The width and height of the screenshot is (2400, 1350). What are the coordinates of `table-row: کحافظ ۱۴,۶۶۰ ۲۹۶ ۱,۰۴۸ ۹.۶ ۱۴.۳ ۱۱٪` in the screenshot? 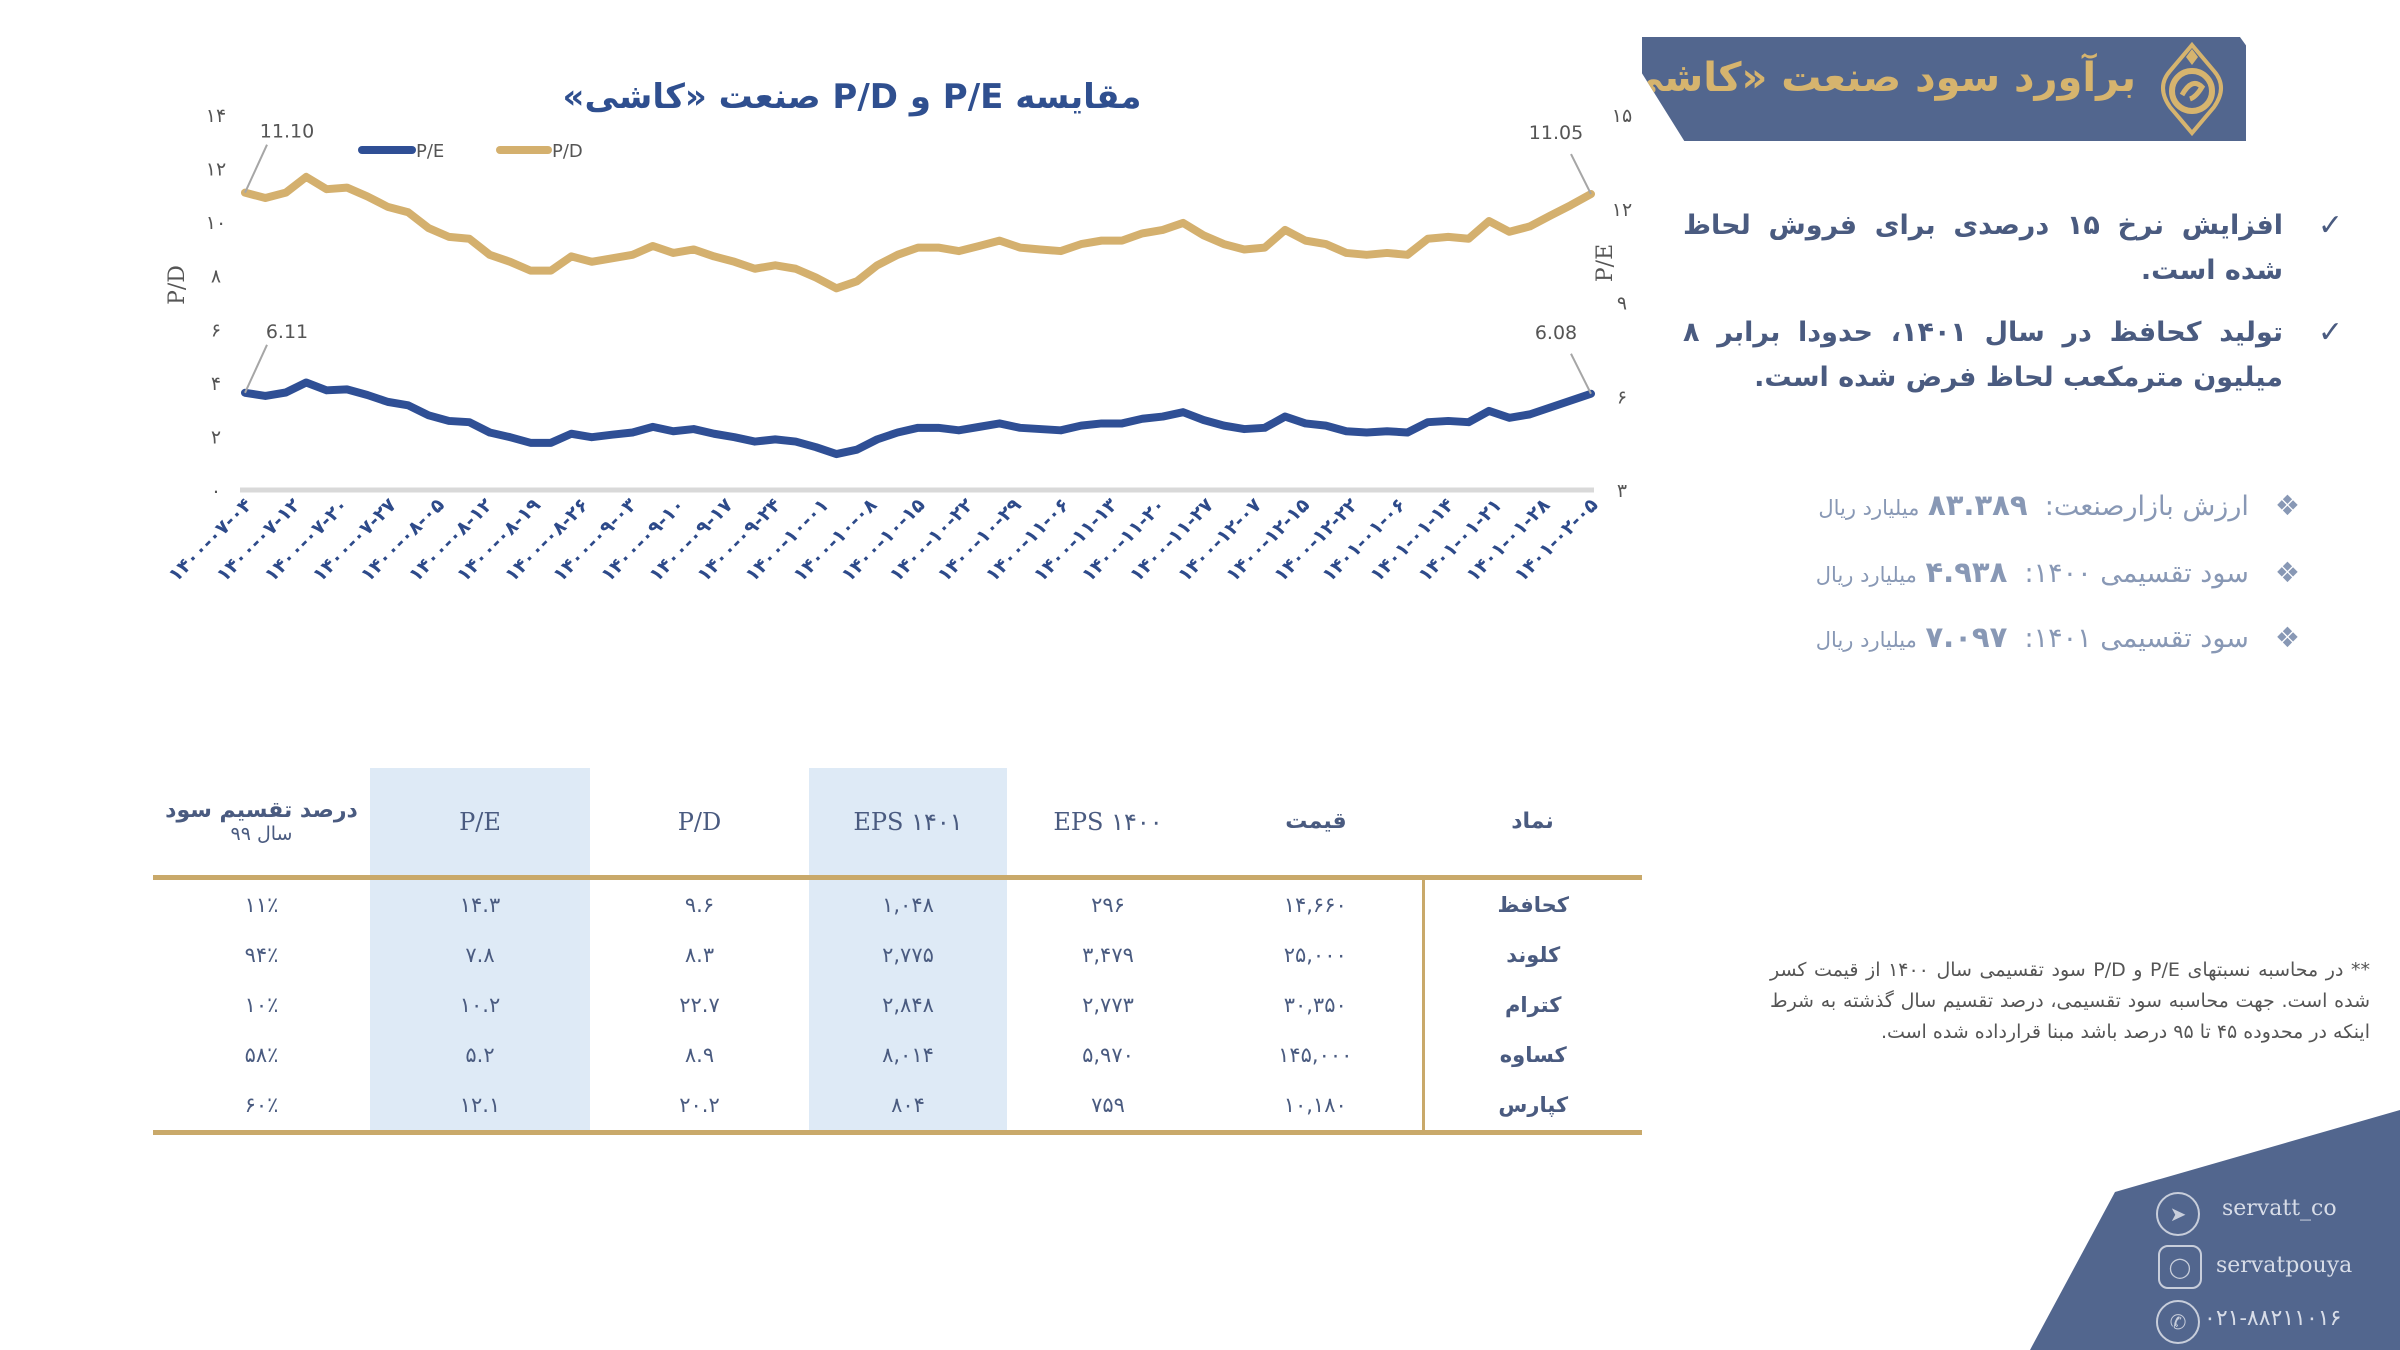 It's located at (897, 903).